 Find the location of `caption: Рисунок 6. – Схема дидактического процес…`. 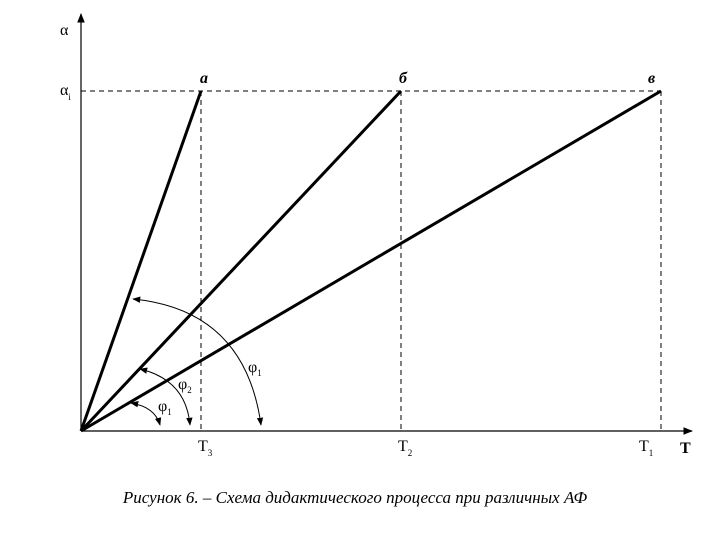

caption: Рисунок 6. – Схема дидактического процес… is located at coordinates (355, 497).